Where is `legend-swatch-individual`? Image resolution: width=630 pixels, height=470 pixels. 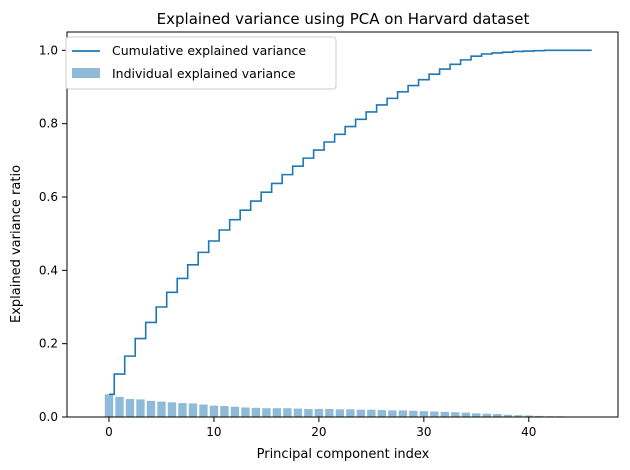
legend-swatch-individual is located at coordinates (86, 73).